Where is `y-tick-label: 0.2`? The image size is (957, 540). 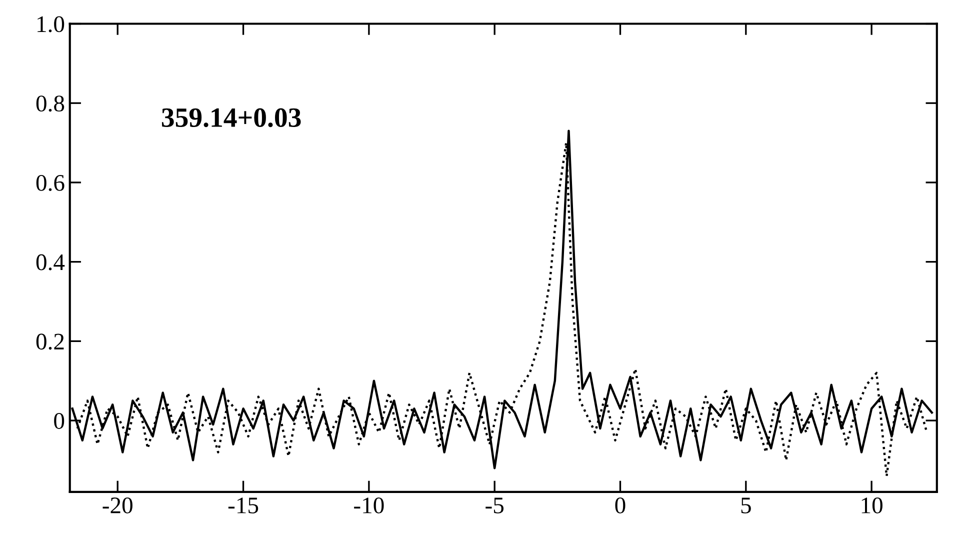
y-tick-label: 0.2 is located at coordinates (50, 342).